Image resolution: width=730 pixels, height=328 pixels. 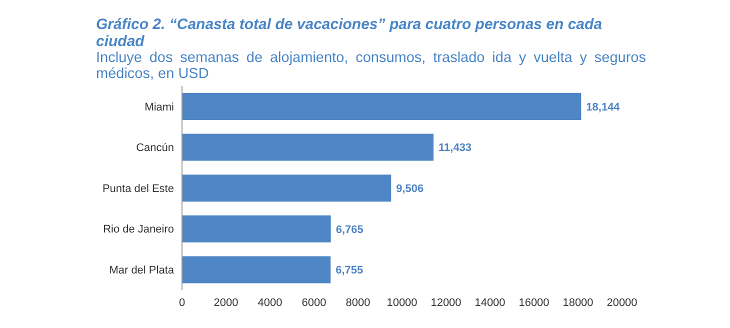 What do you see at coordinates (182, 302) in the screenshot?
I see `x-tick-label: 0` at bounding box center [182, 302].